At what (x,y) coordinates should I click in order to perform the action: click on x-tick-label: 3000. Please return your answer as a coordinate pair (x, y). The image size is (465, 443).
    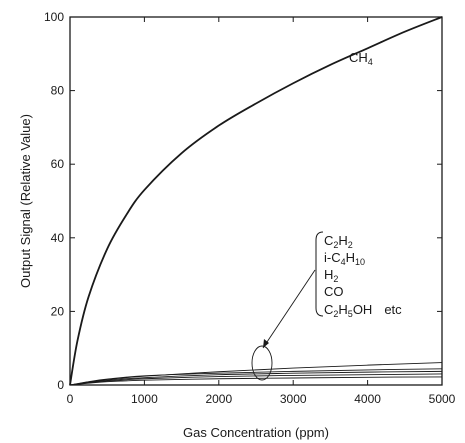
    Looking at the image, I should click on (293, 399).